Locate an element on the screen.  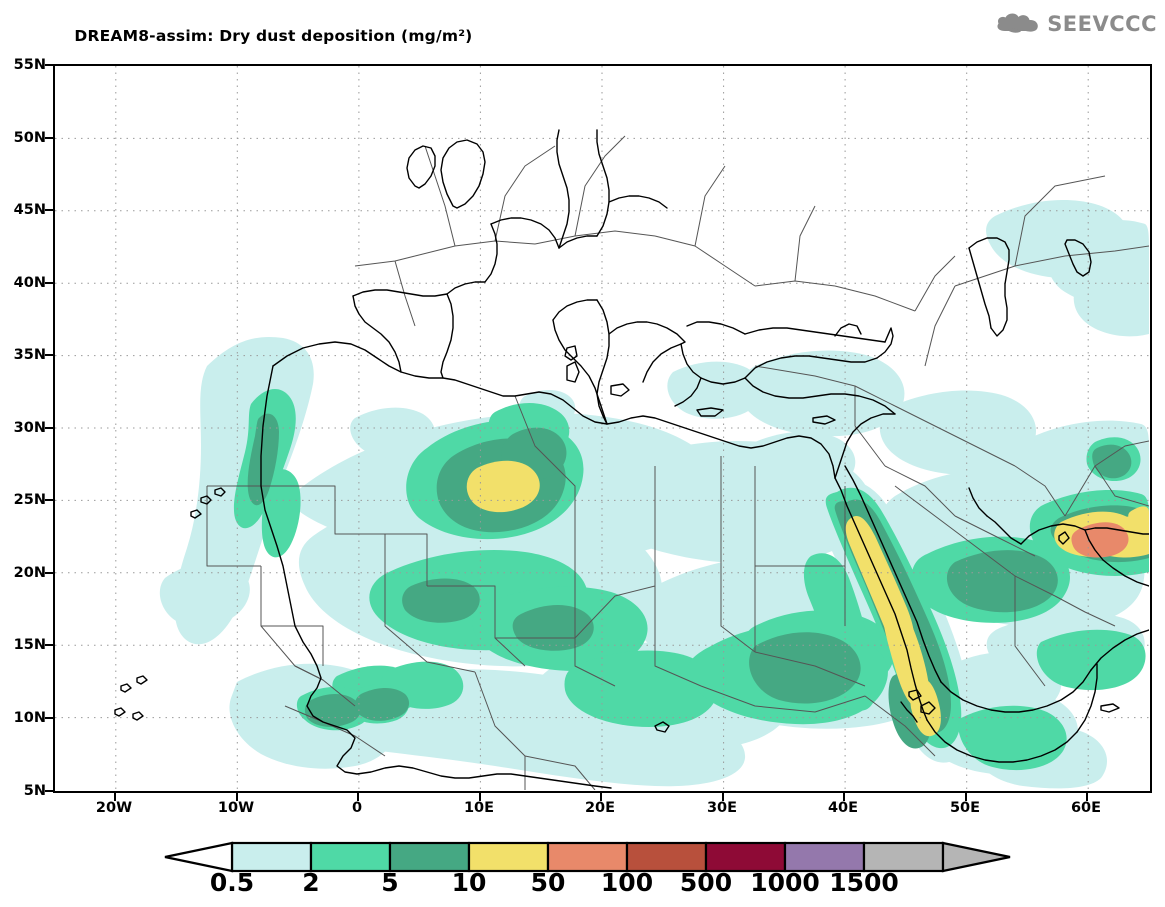
x-tick-label: 0 is located at coordinates (357, 808).